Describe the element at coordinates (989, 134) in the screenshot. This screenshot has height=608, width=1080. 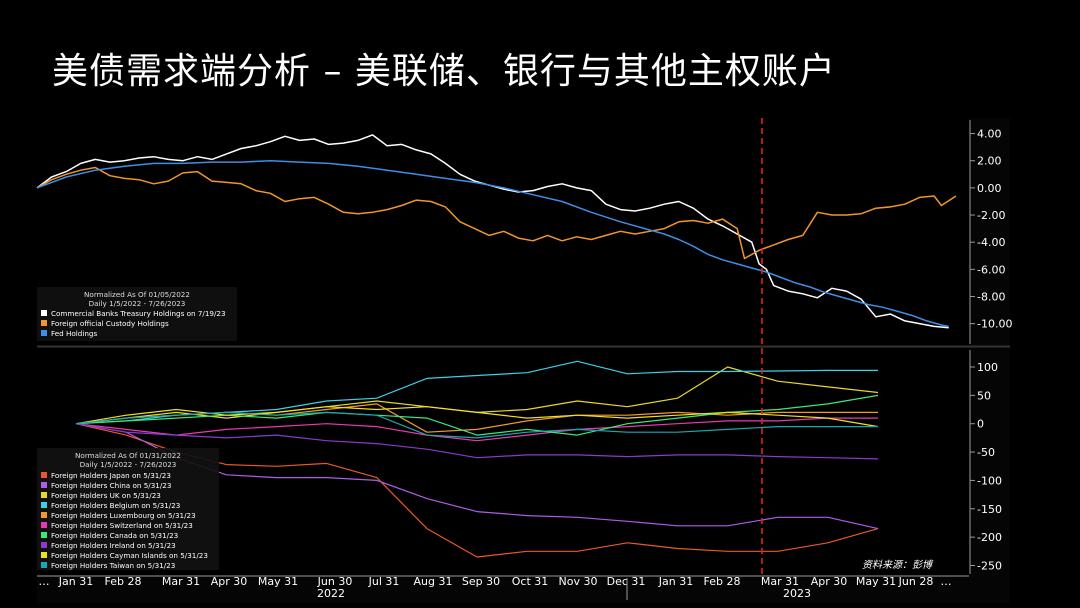
I see `top-y-tick-label: 4.00` at that location.